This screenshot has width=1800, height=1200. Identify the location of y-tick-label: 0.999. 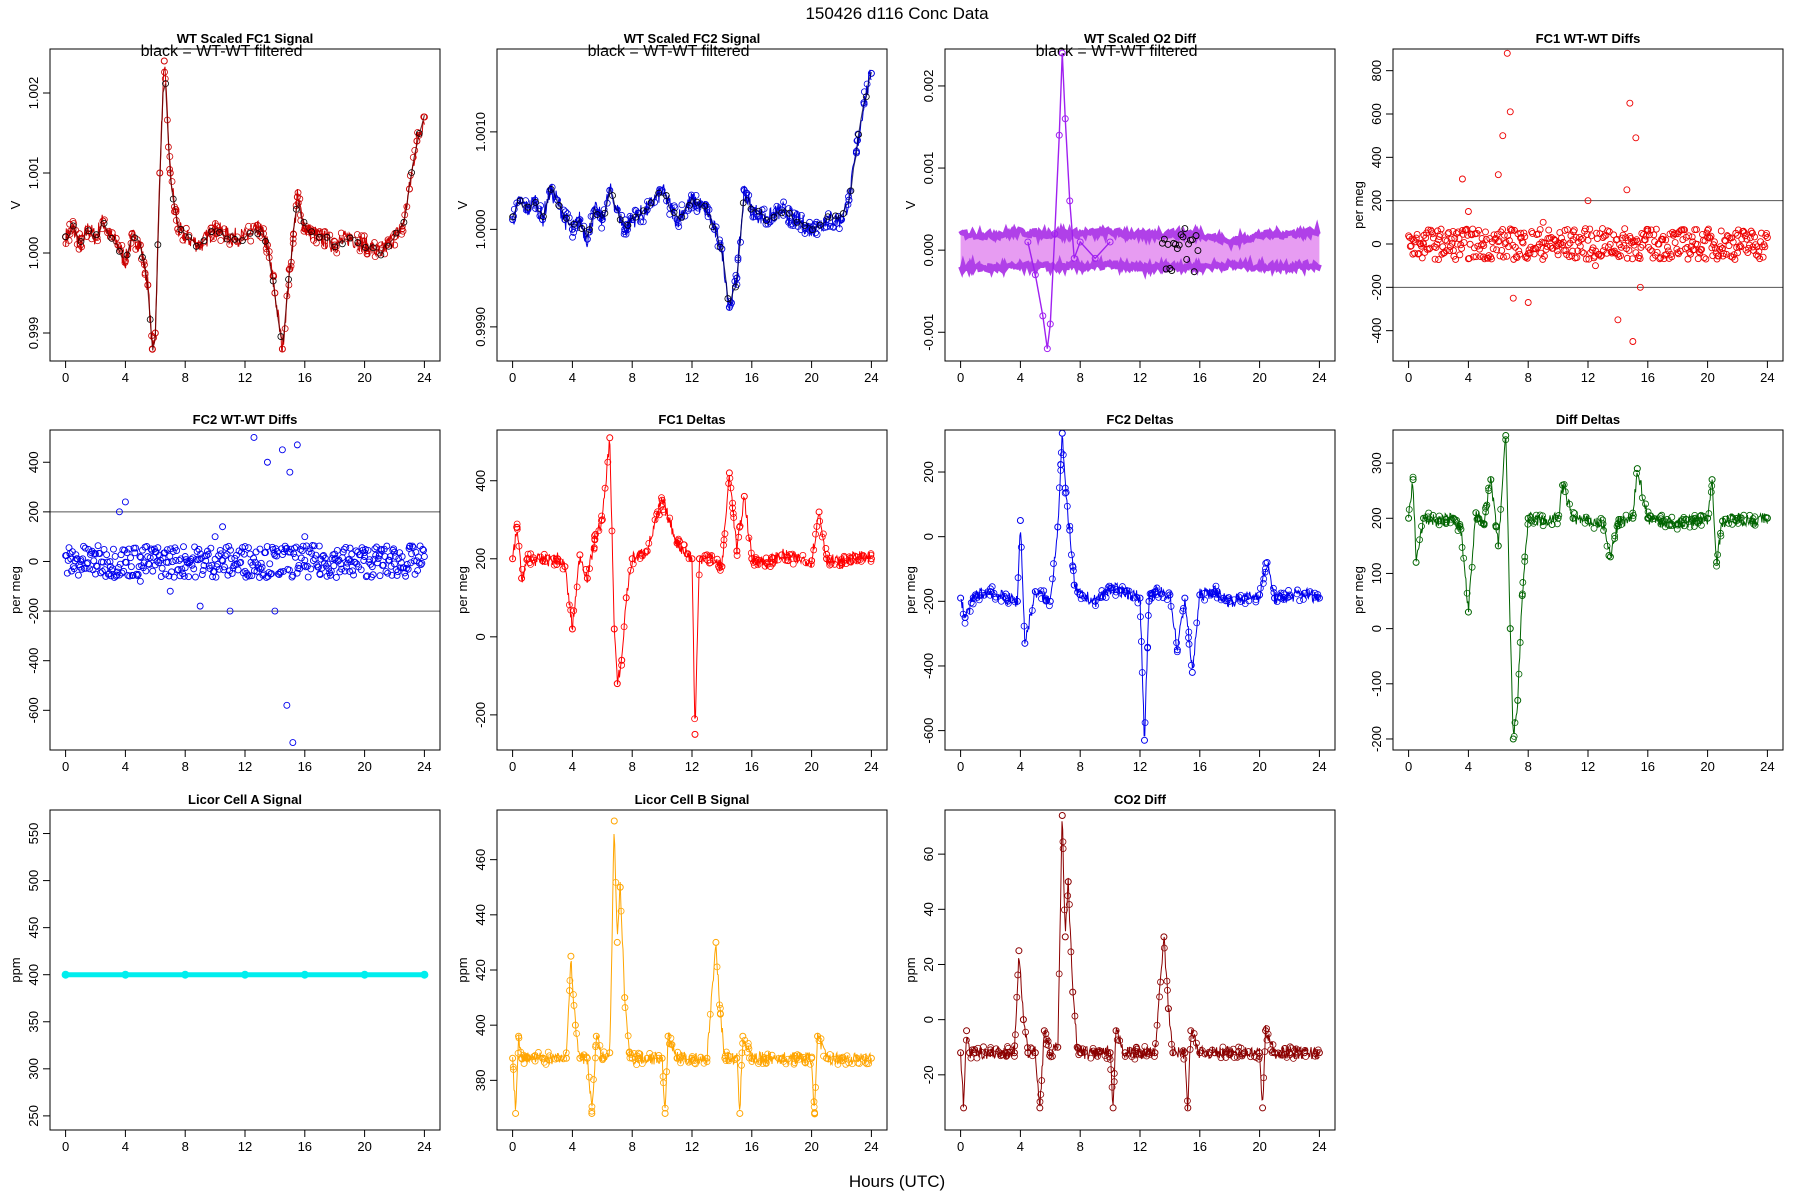
(33, 333).